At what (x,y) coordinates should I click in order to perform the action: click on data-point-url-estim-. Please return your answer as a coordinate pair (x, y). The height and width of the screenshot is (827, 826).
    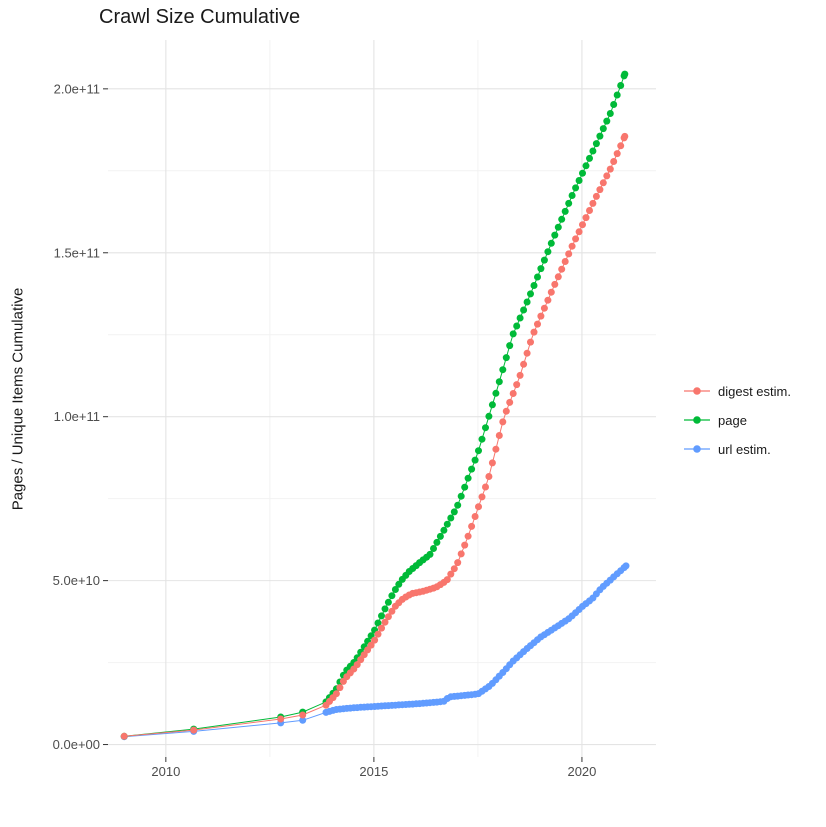
    Looking at the image, I should click on (303, 720).